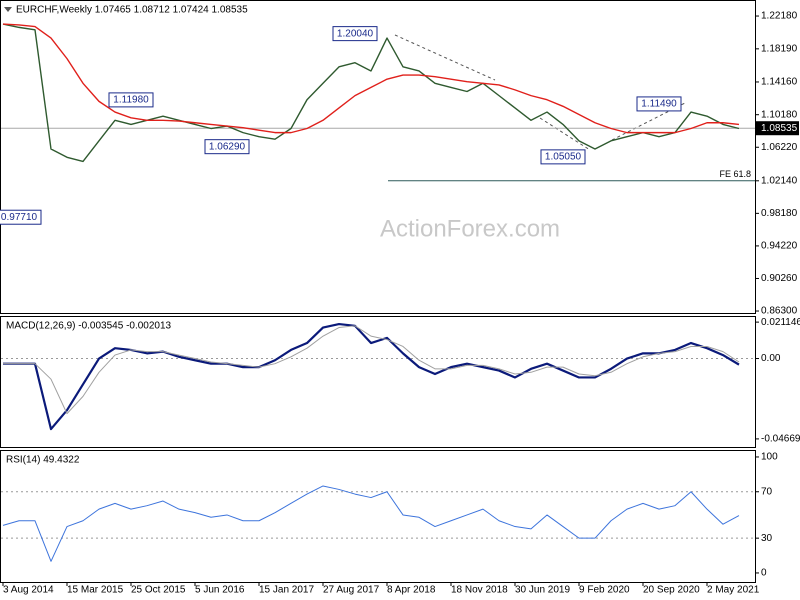 The height and width of the screenshot is (600, 800). What do you see at coordinates (780, 439) in the screenshot?
I see `y-tick-label: -0.046699` at bounding box center [780, 439].